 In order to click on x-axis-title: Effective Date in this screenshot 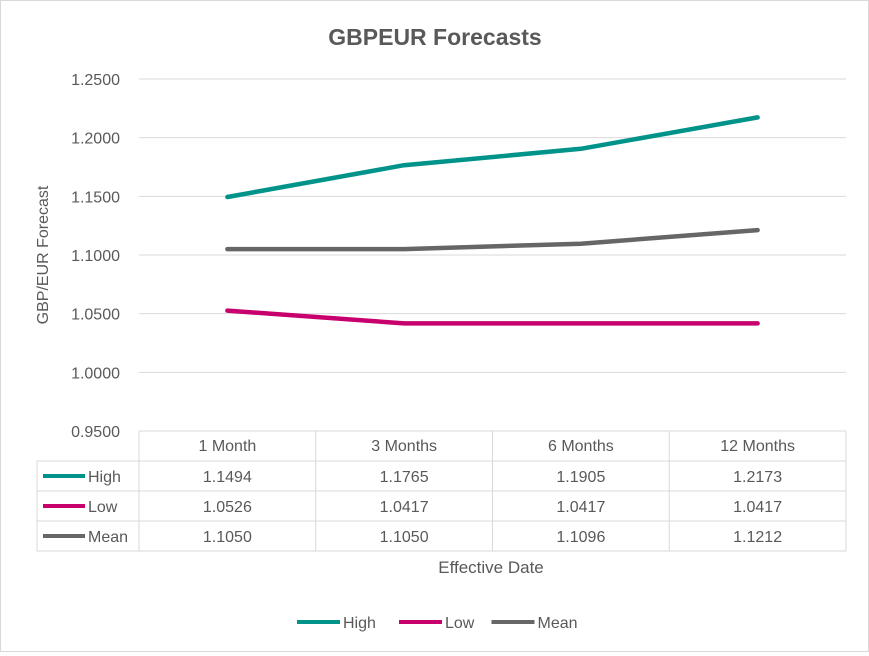, I will do `click(491, 567)`.